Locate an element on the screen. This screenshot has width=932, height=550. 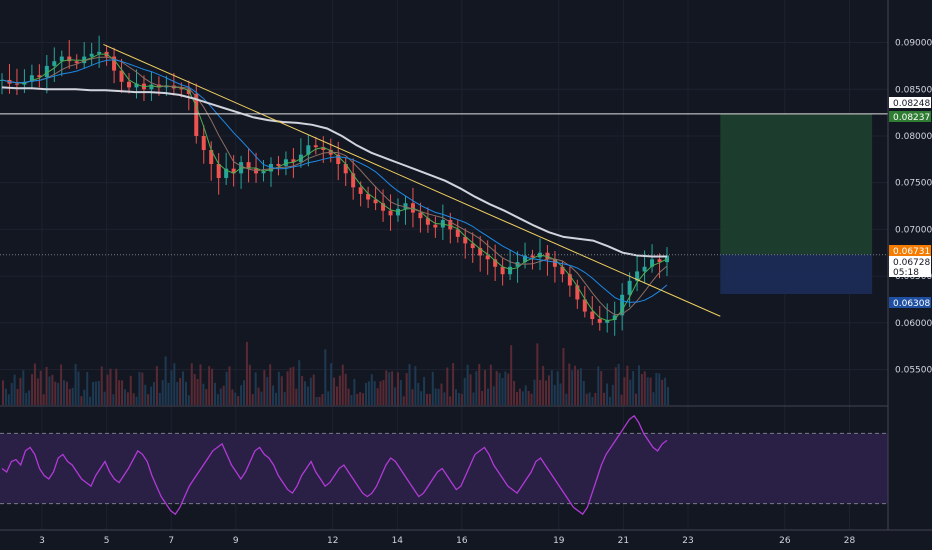
price-tick-label: 0.06500 is located at coordinates (913, 277).